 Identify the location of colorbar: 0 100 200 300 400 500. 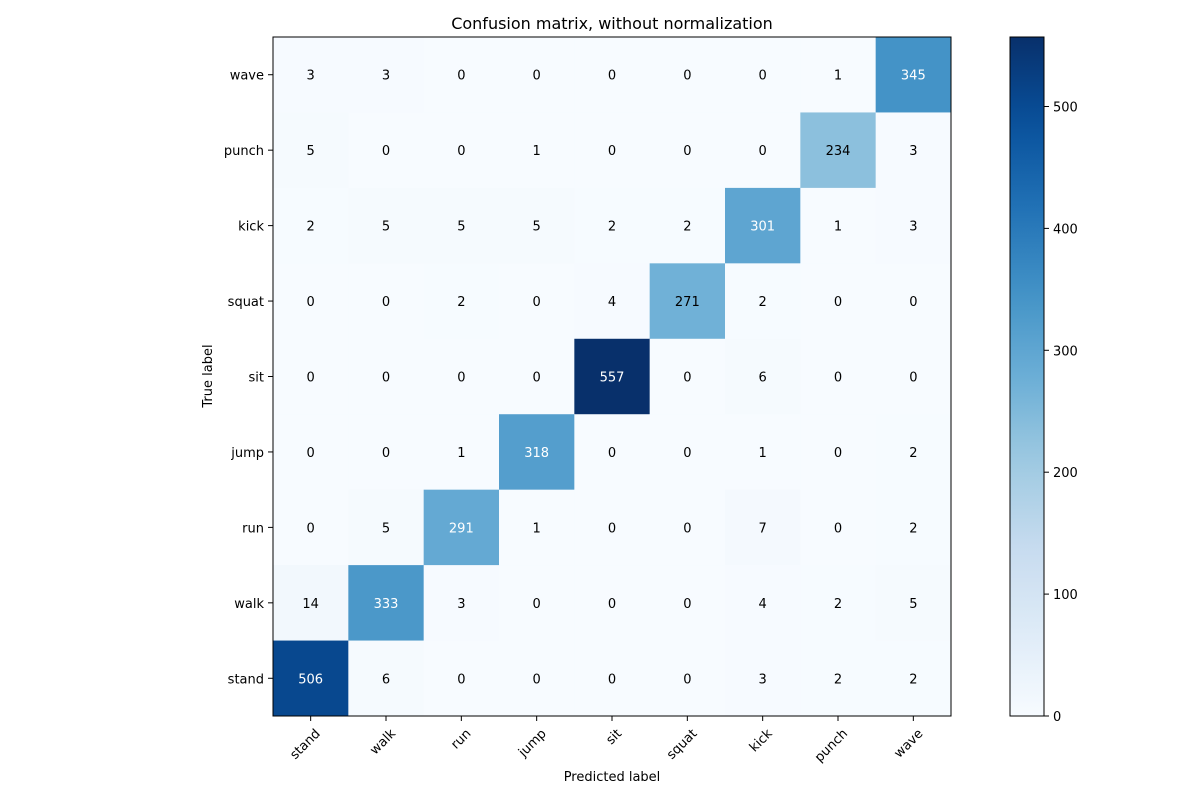
(1043, 380).